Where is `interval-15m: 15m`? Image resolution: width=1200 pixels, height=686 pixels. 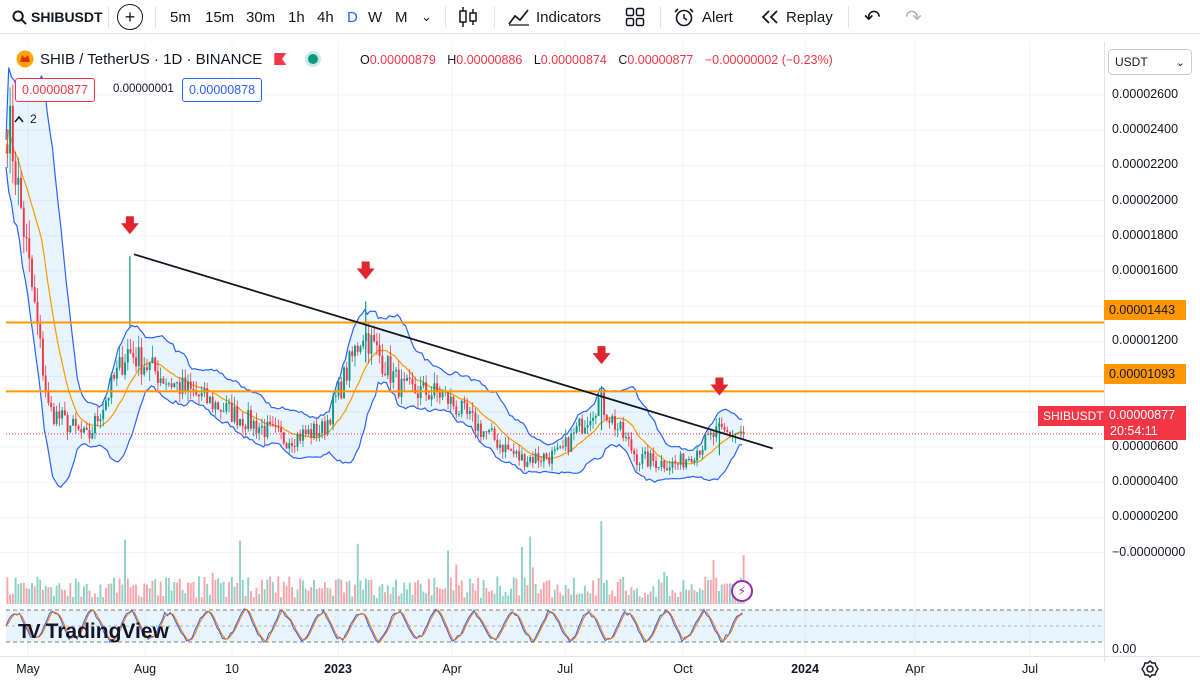 interval-15m: 15m is located at coordinates (220, 17).